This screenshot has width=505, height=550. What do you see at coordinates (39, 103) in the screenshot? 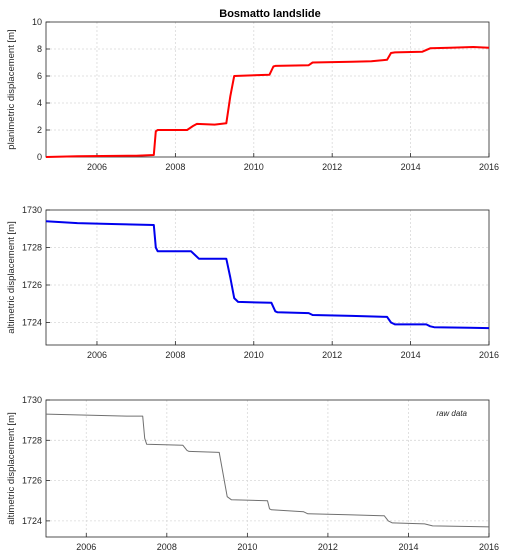
I see `y-tick-label: 4` at bounding box center [39, 103].